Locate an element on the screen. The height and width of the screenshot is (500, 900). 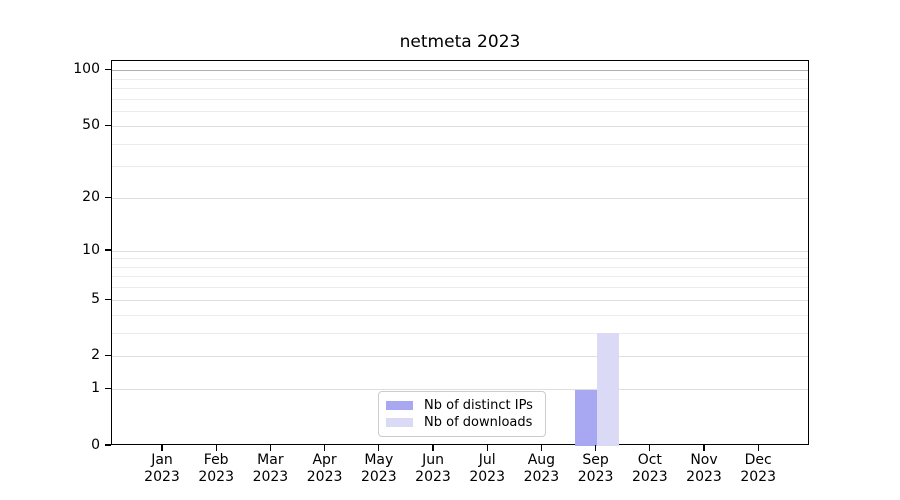
chart-title: netmeta 2023 is located at coordinates (460, 42).